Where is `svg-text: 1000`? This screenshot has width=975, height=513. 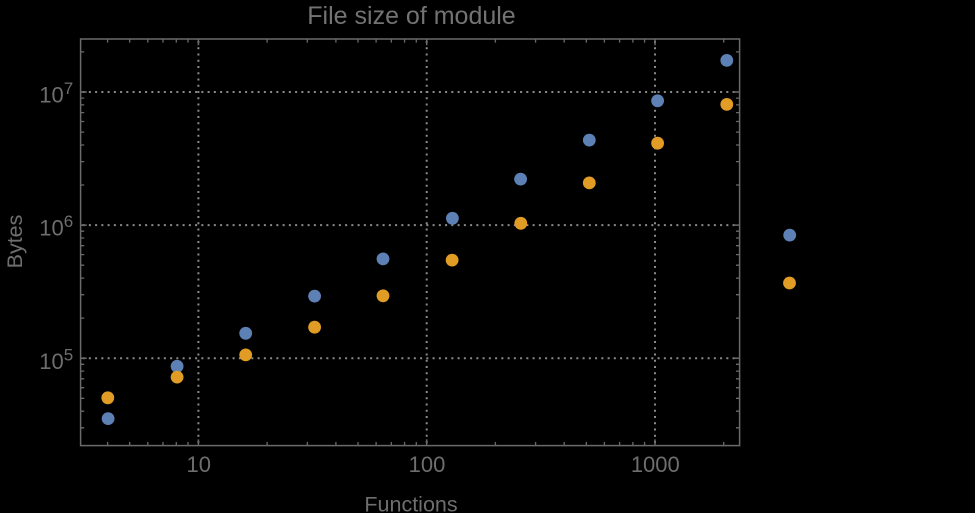 svg-text: 1000 is located at coordinates (655, 464).